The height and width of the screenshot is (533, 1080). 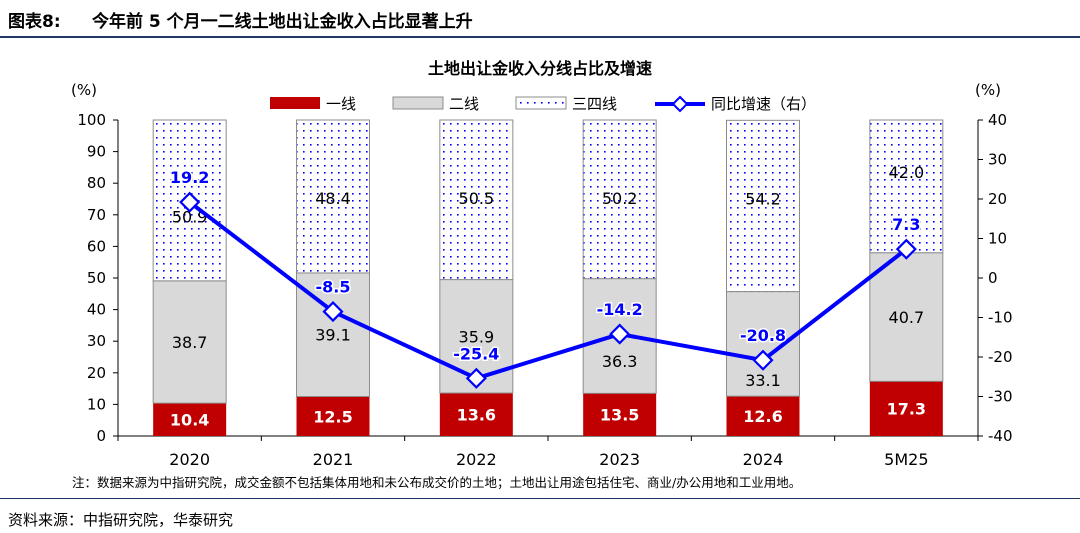 I want to click on bar-value-label: 13.5, so click(x=619, y=415).